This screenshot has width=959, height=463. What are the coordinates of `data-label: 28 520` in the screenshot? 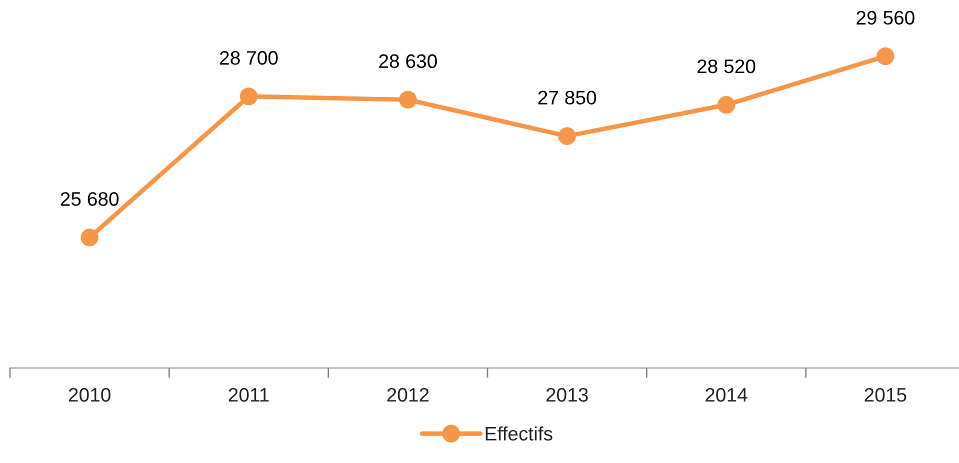 It's located at (726, 66).